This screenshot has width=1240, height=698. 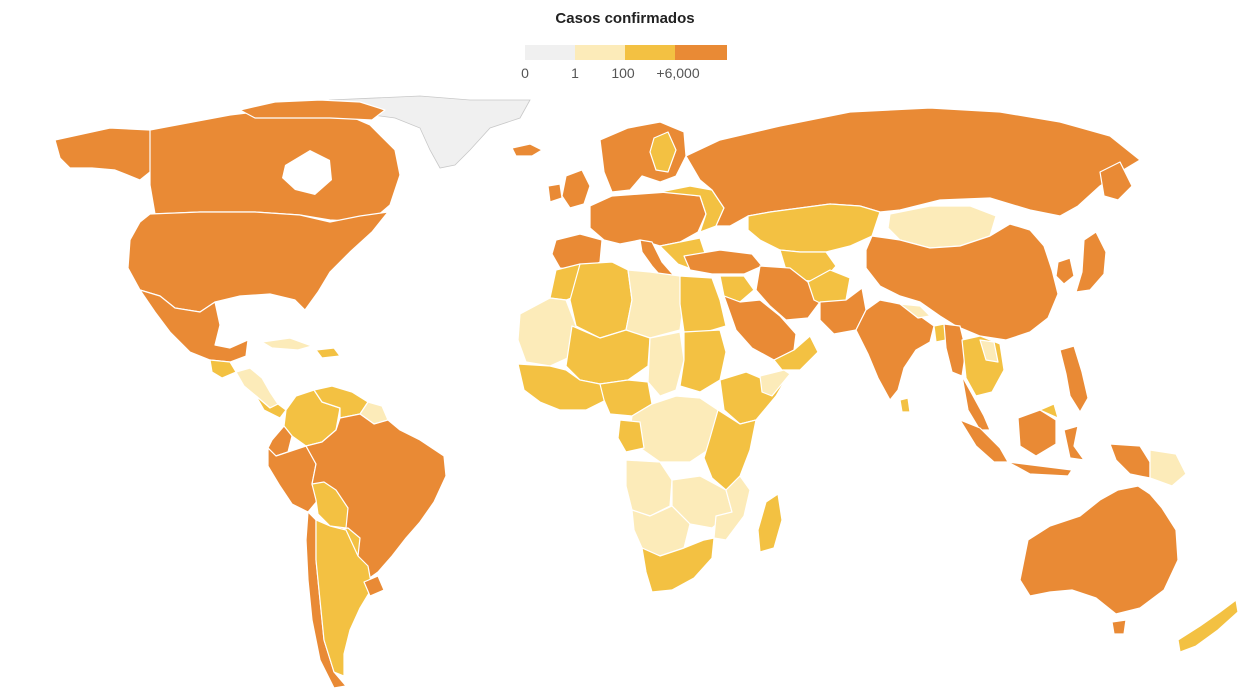 What do you see at coordinates (344, 598) in the screenshot?
I see `region-argentina` at bounding box center [344, 598].